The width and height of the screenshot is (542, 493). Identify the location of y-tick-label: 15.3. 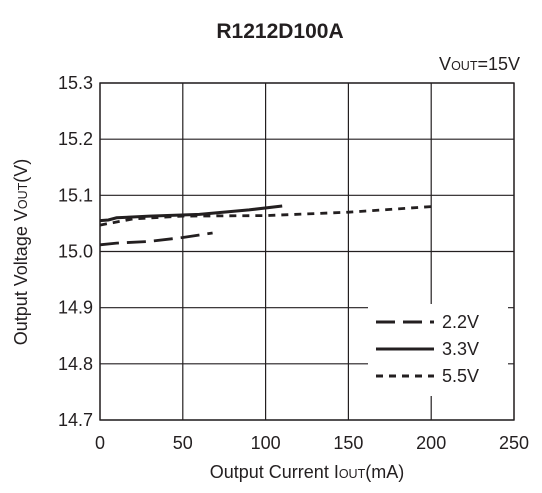
(75, 83).